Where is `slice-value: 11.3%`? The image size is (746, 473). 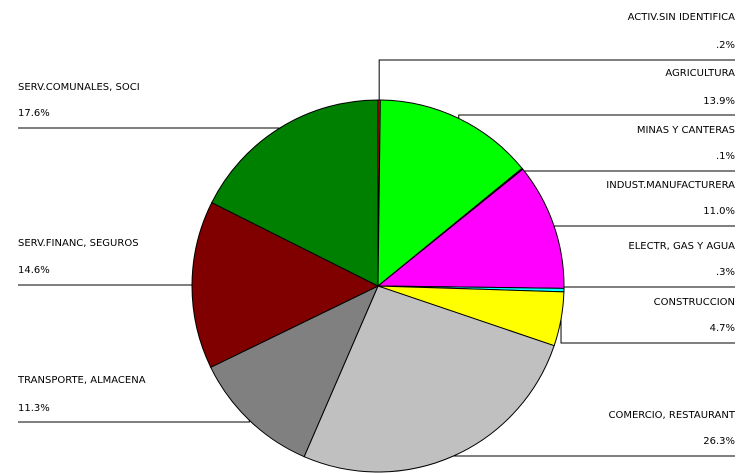 slice-value: 11.3% is located at coordinates (34, 408).